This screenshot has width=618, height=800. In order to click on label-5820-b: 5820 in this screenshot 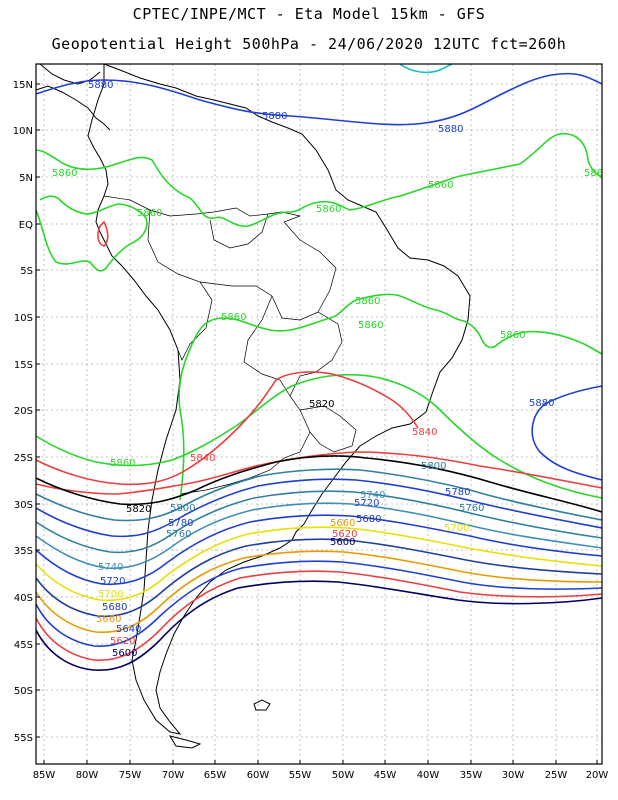, I will do `click(138, 509)`.